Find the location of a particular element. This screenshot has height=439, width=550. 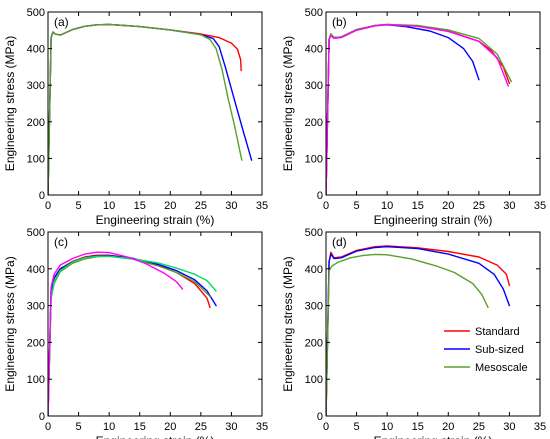

legend-label: Mesoscale is located at coordinates (501, 368).